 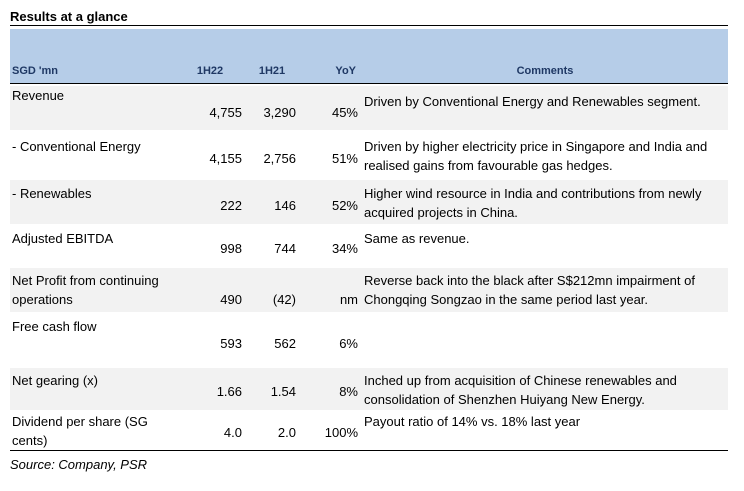 What do you see at coordinates (232, 432) in the screenshot?
I see `row-1h22: 4.0` at bounding box center [232, 432].